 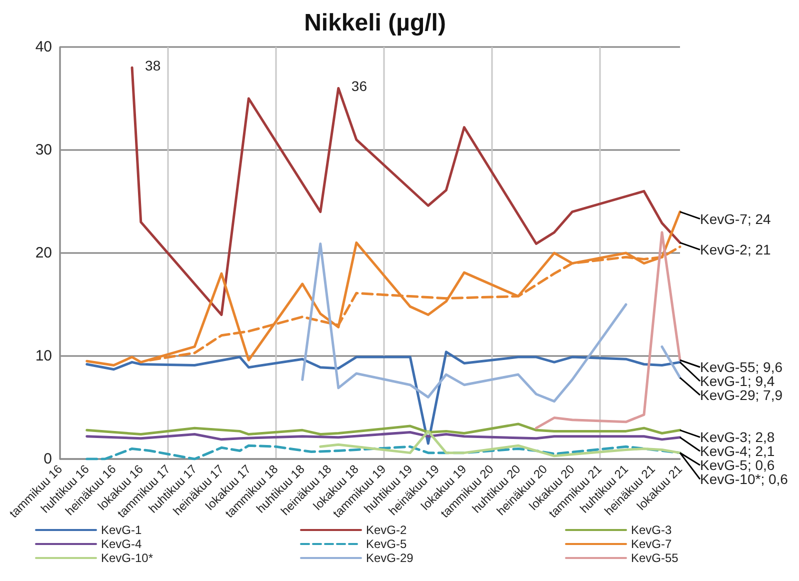 What do you see at coordinates (737, 465) in the screenshot?
I see `data-label: KevG-5; 0,6` at bounding box center [737, 465].